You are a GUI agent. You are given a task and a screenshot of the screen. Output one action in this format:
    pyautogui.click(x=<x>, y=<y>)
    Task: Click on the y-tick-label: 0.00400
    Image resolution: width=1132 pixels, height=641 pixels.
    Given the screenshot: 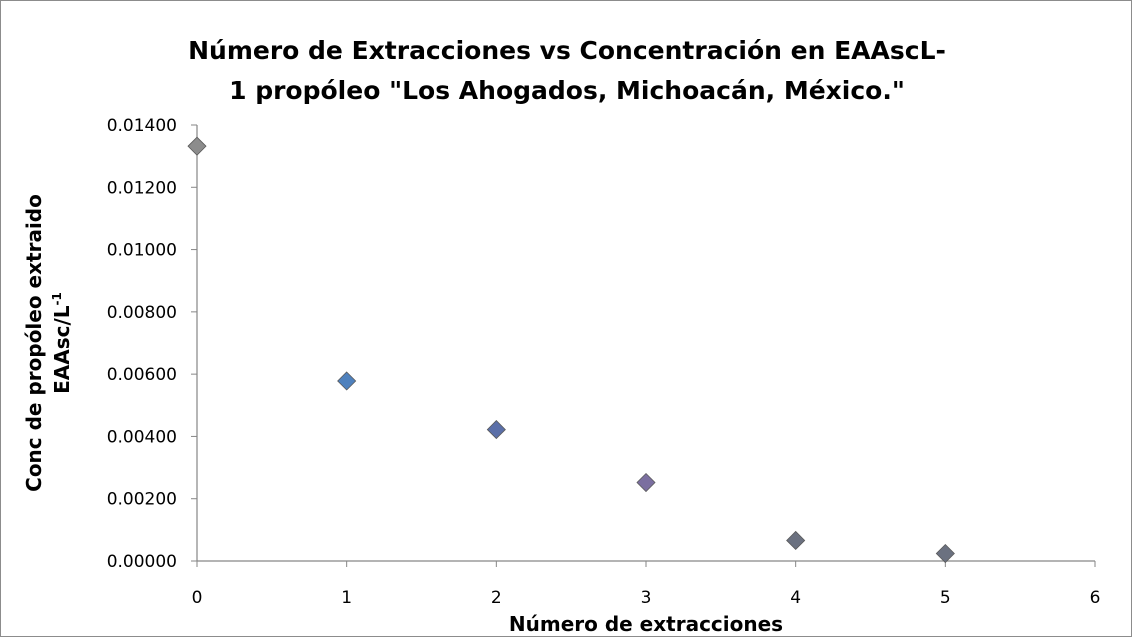 What is the action you would take?
    pyautogui.click(x=142, y=437)
    